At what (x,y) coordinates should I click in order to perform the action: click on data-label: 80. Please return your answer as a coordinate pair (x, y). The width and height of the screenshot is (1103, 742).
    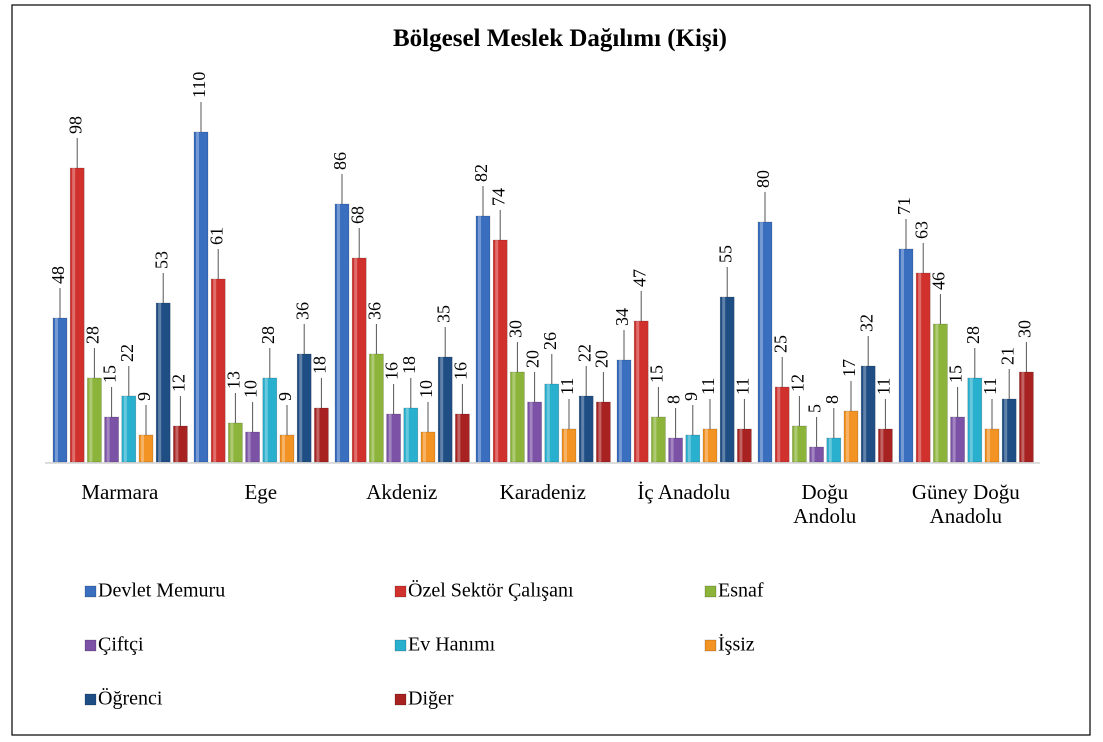
    Looking at the image, I should click on (763, 179).